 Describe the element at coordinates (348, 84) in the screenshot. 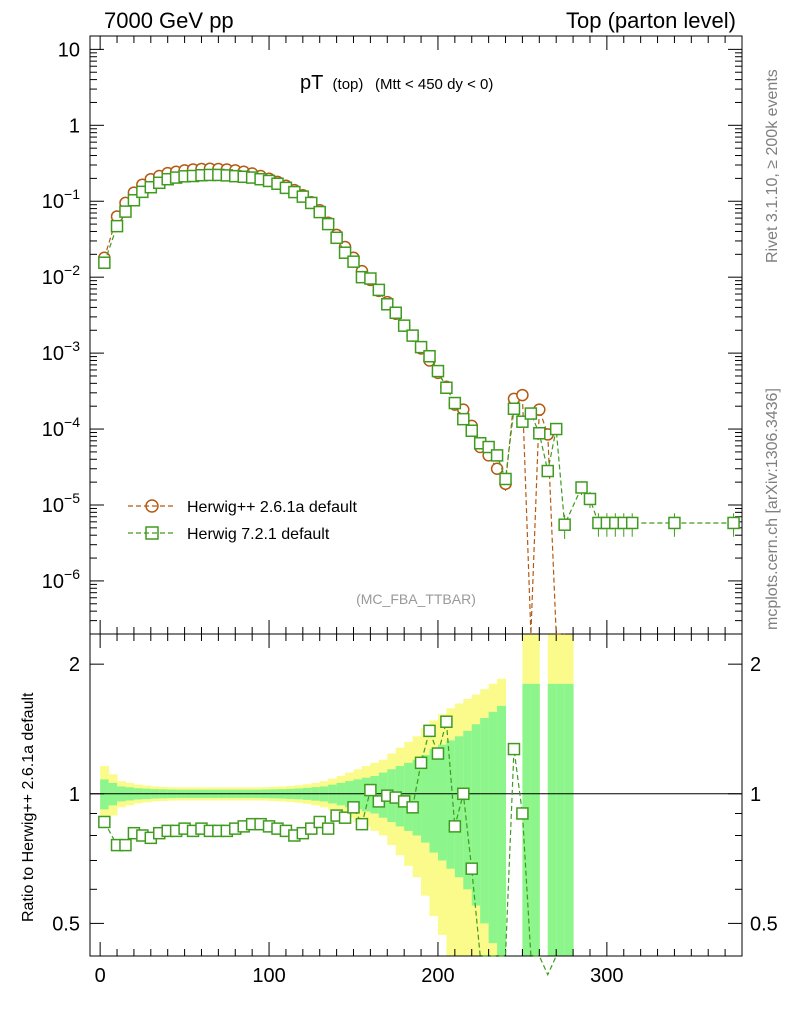

I see `chart-title-sub: (top)` at that location.